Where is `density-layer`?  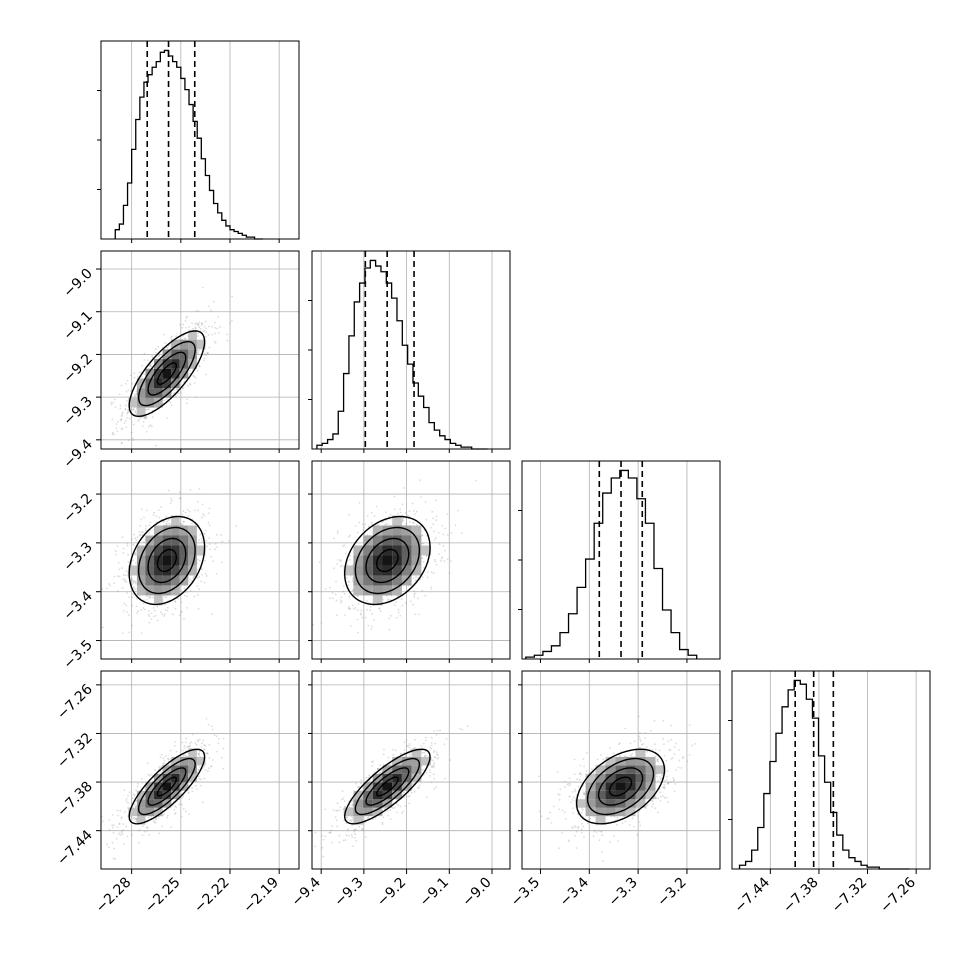 density-layer is located at coordinates (395, 556).